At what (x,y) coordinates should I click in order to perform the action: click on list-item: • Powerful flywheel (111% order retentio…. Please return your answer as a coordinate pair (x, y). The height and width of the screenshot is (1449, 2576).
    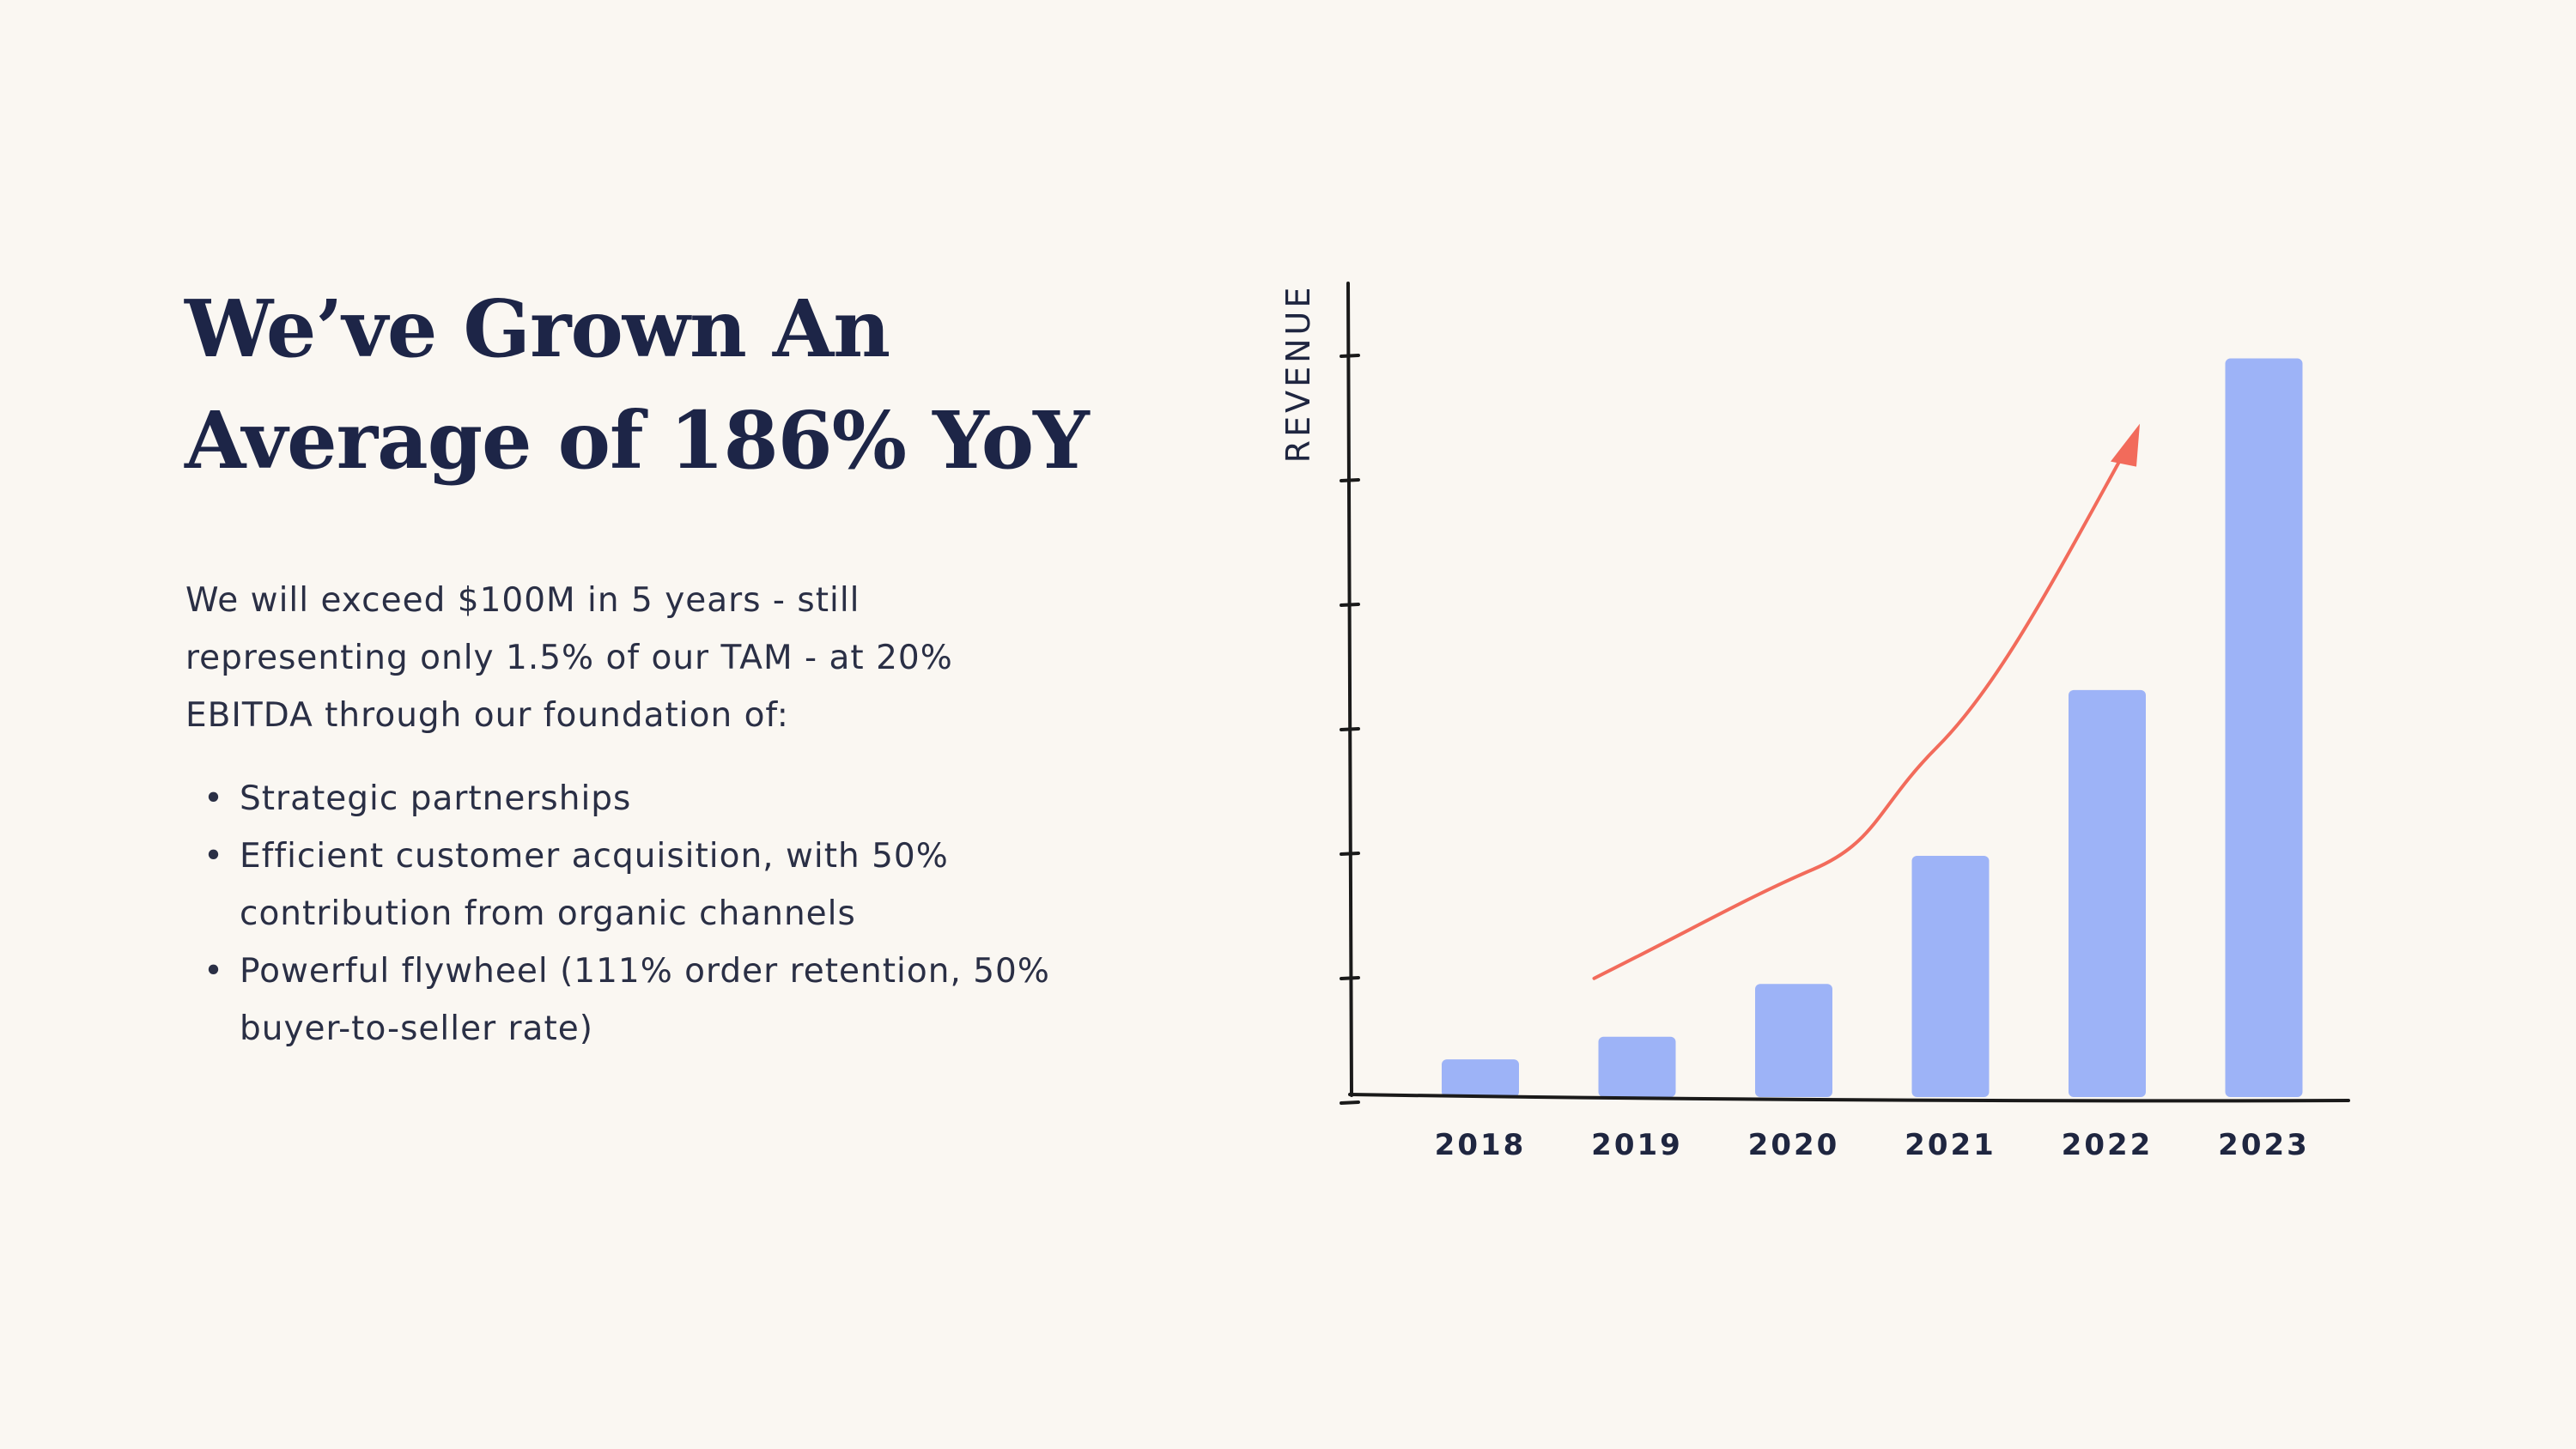
    Looking at the image, I should click on (666, 1001).